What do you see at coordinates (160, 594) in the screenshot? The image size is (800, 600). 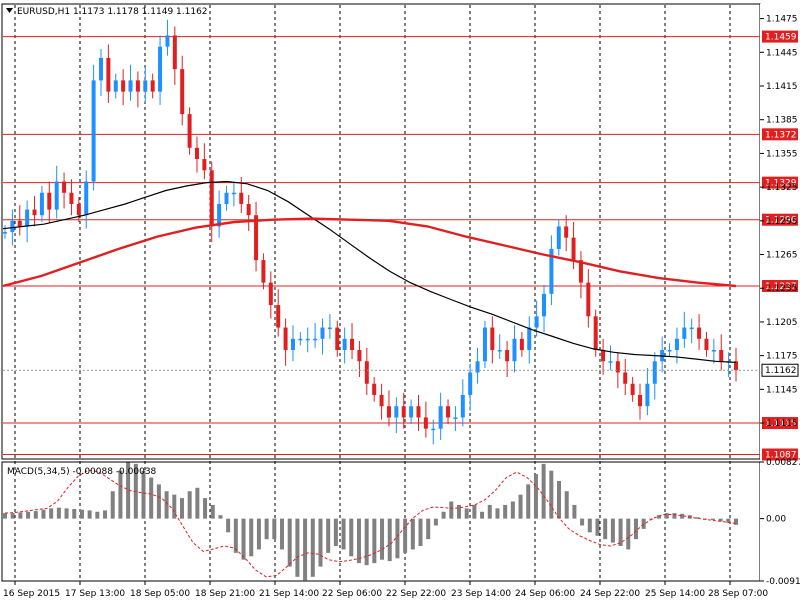 I see `x-tick-label: 18 Sep 05:00` at bounding box center [160, 594].